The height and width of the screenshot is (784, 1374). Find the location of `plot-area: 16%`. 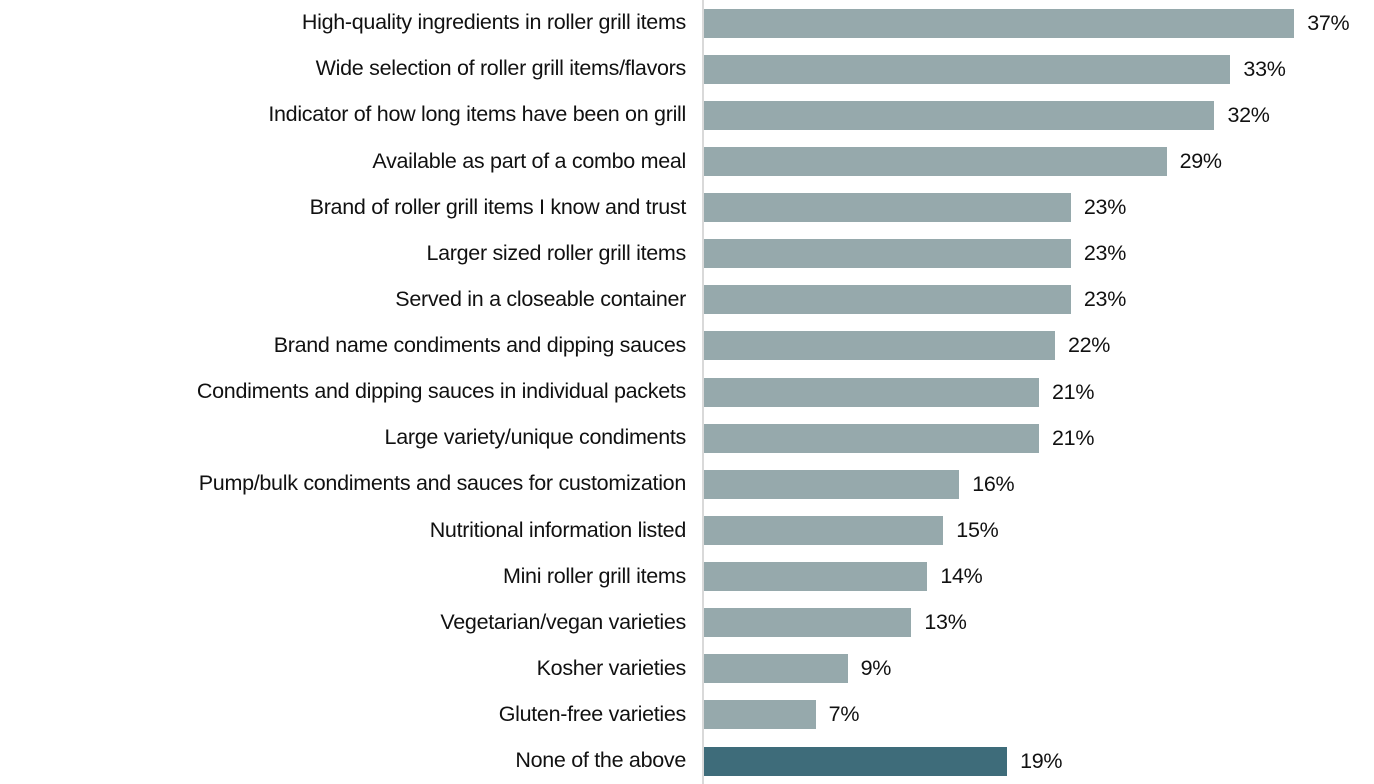

plot-area: 16% is located at coordinates (1038, 484).